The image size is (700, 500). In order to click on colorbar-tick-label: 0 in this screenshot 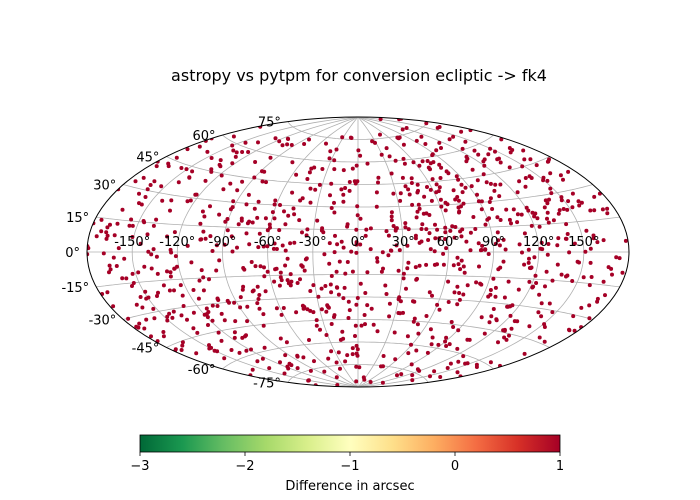, I will do `click(455, 466)`.